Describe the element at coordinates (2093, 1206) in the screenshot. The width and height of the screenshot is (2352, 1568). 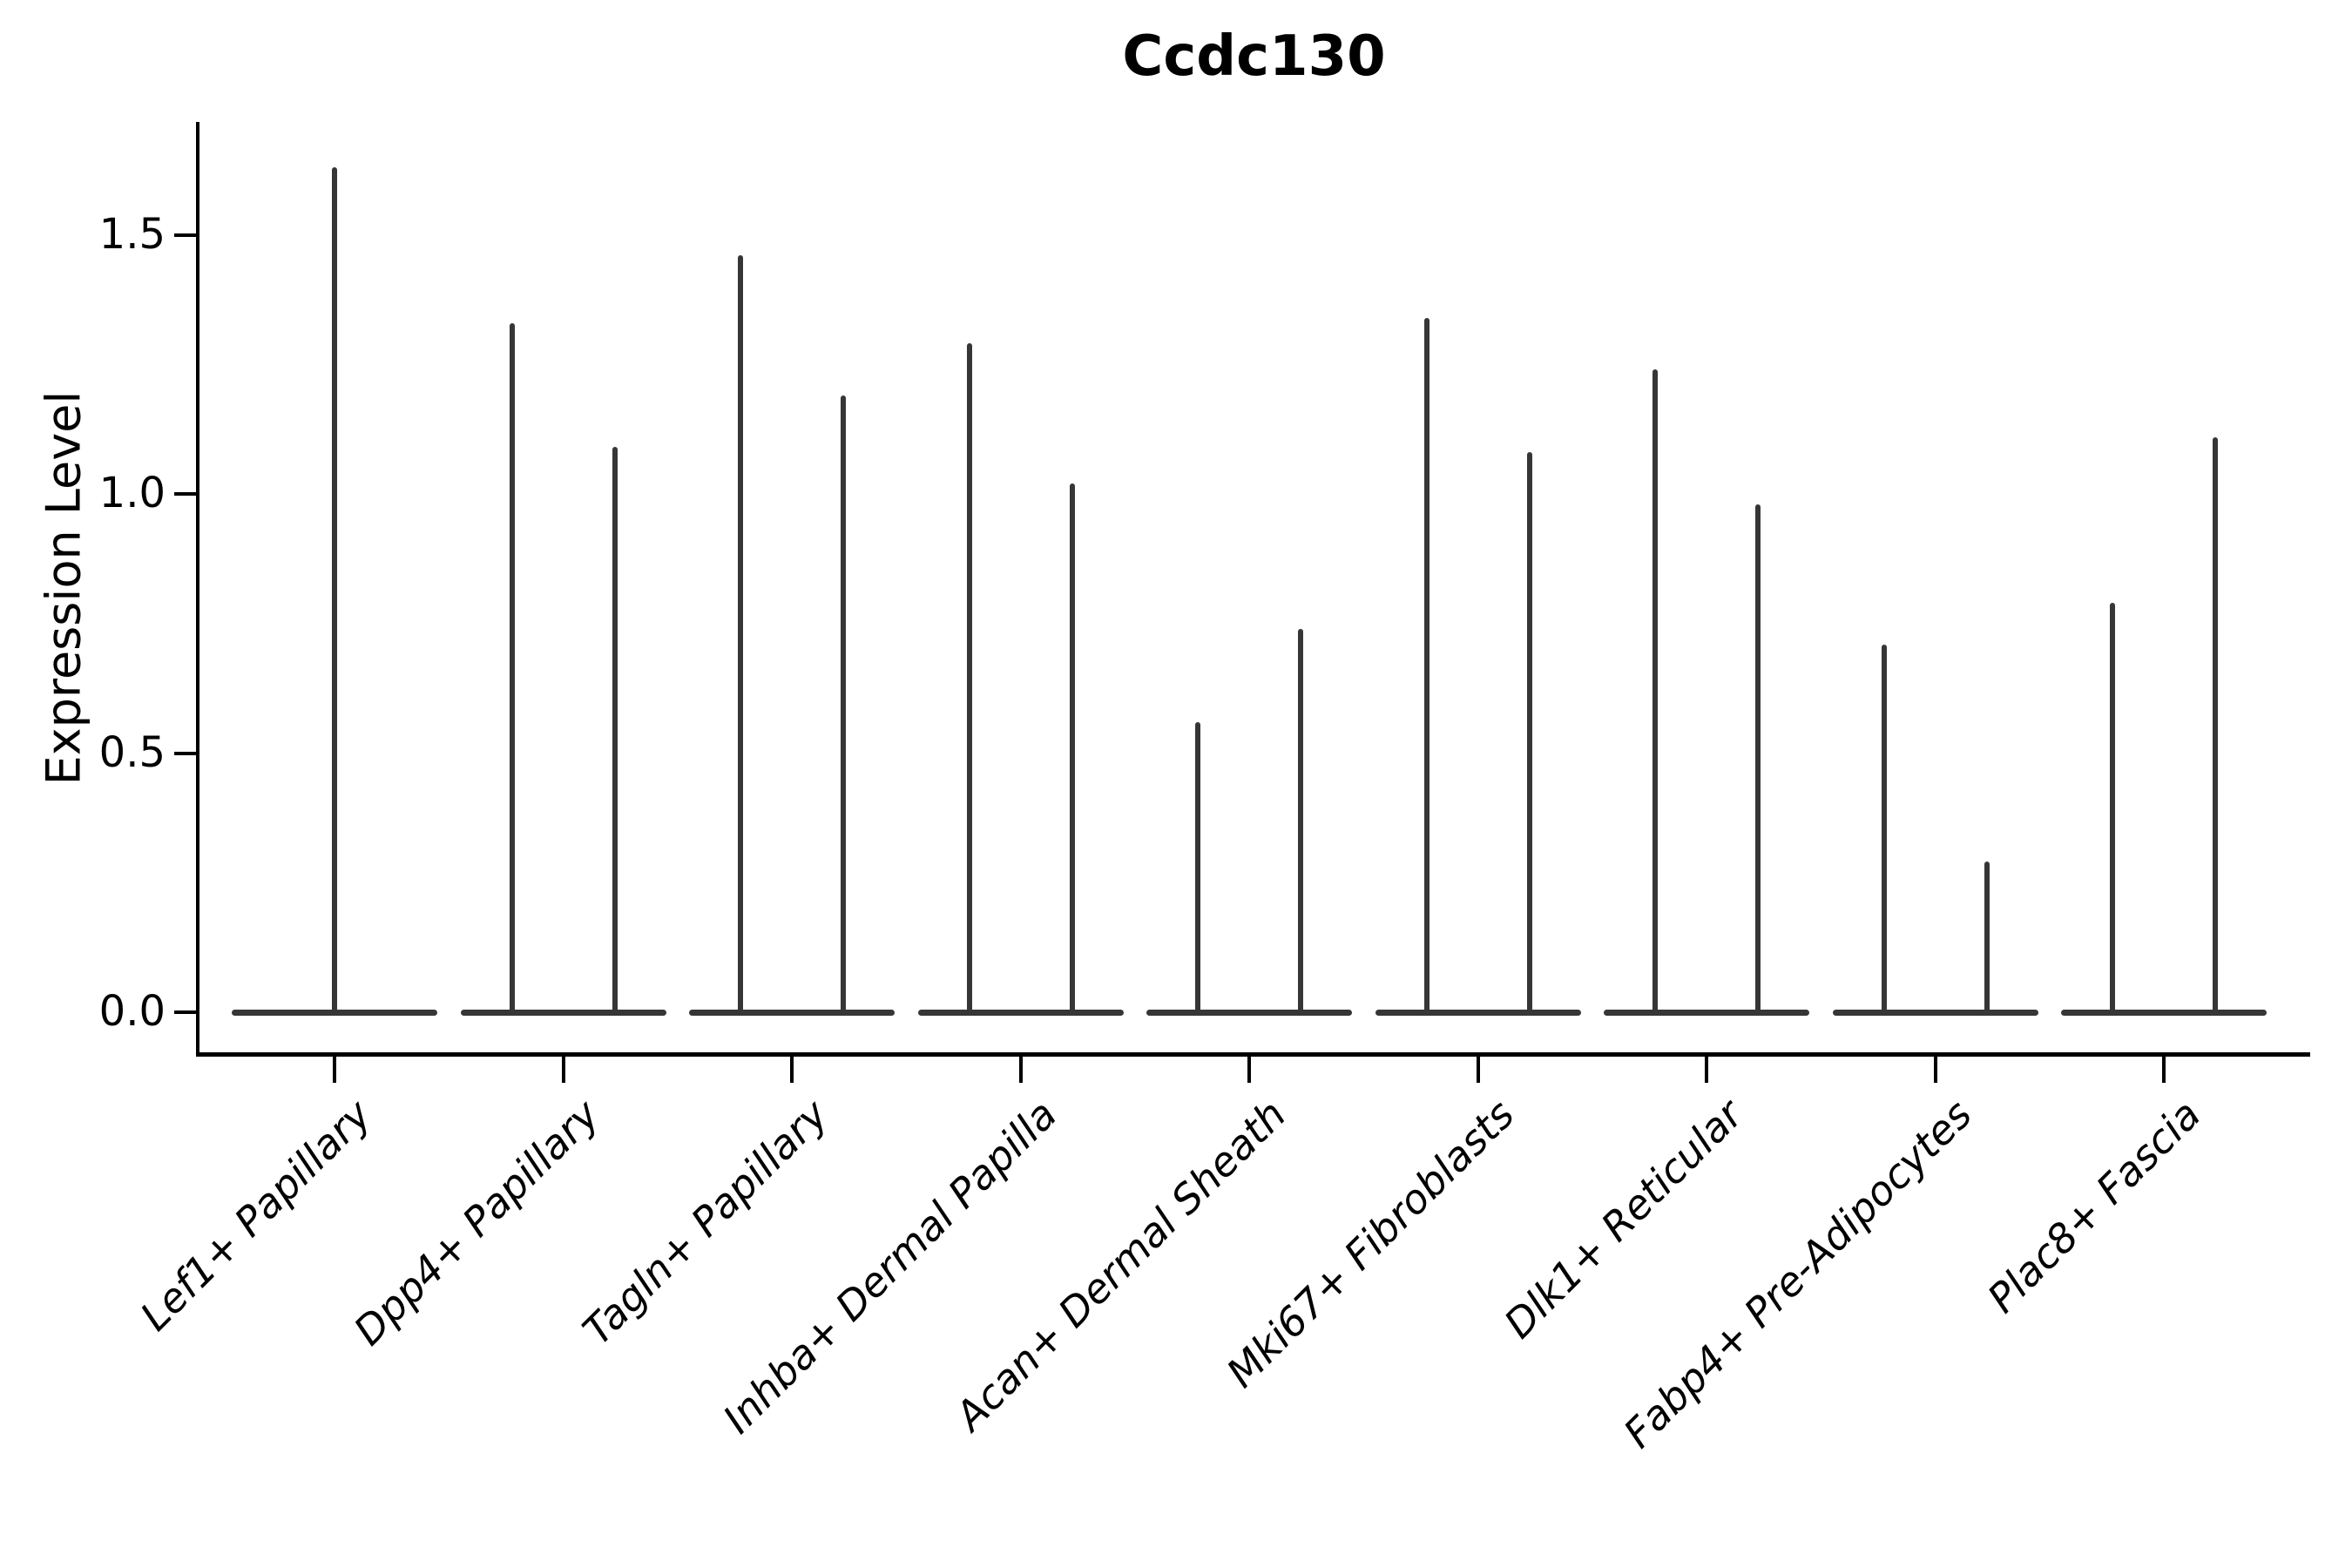
I see `x-tick-label: Plac8+ Fascia` at that location.